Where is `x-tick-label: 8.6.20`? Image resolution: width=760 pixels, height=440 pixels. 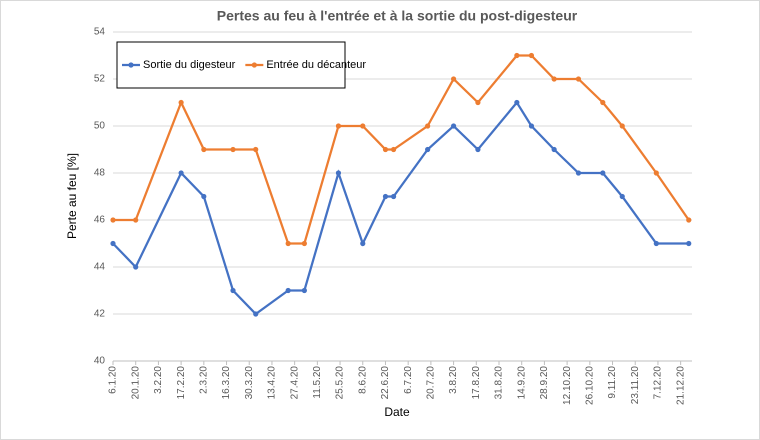
x-tick-label: 8.6.20 is located at coordinates (362, 380).